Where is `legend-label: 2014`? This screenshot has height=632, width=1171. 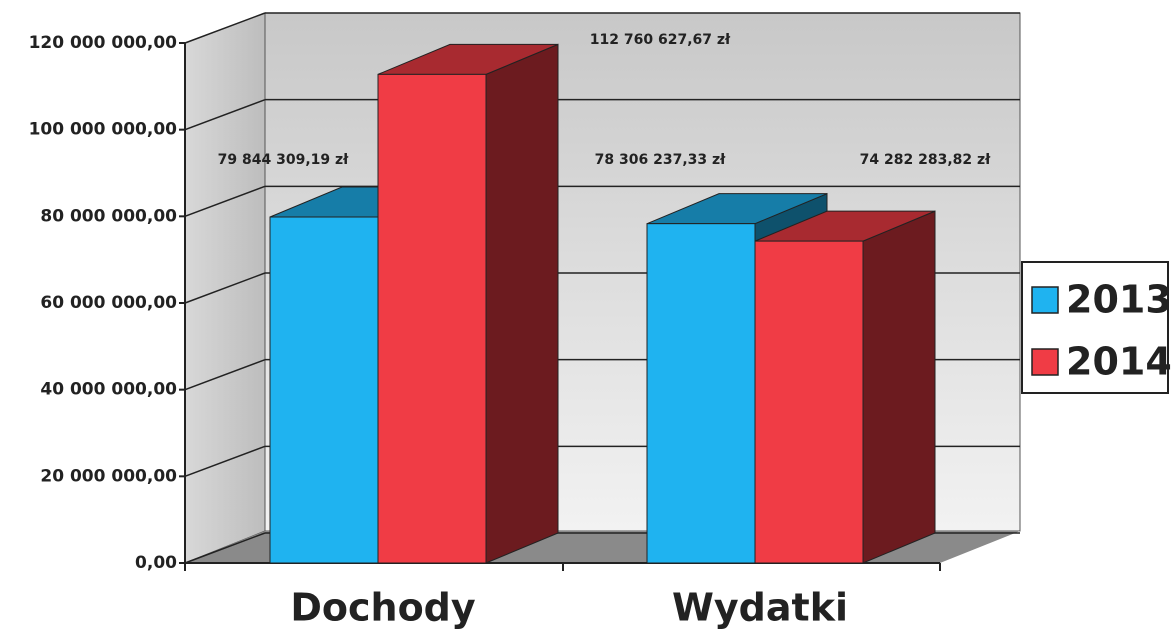
legend-label: 2014 is located at coordinates (1118, 362).